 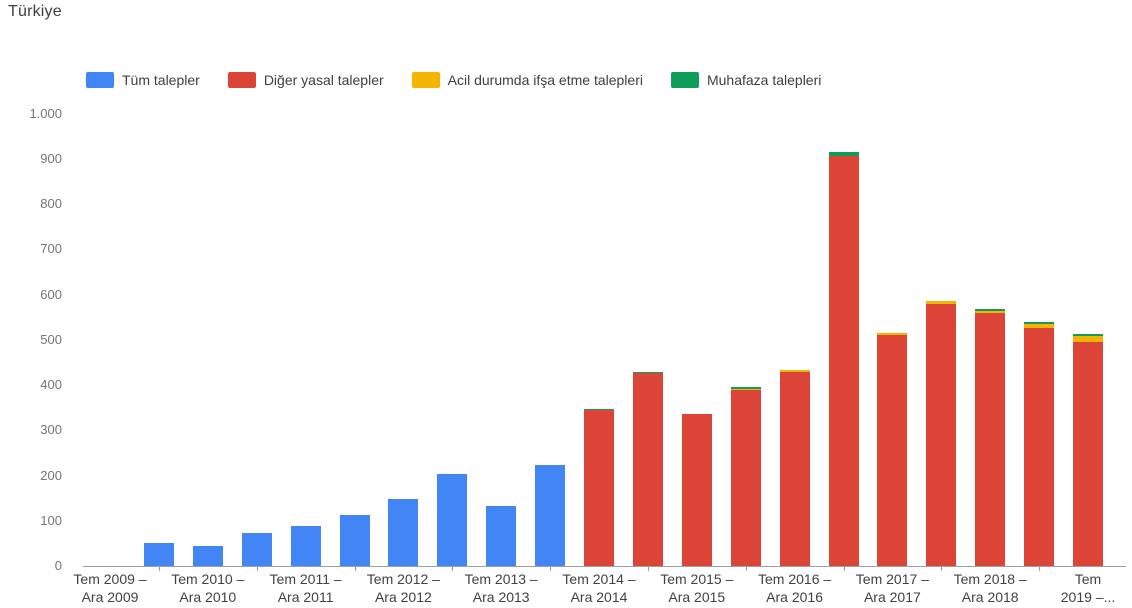 What do you see at coordinates (58, 565) in the screenshot?
I see `y-axis-label: 0` at bounding box center [58, 565].